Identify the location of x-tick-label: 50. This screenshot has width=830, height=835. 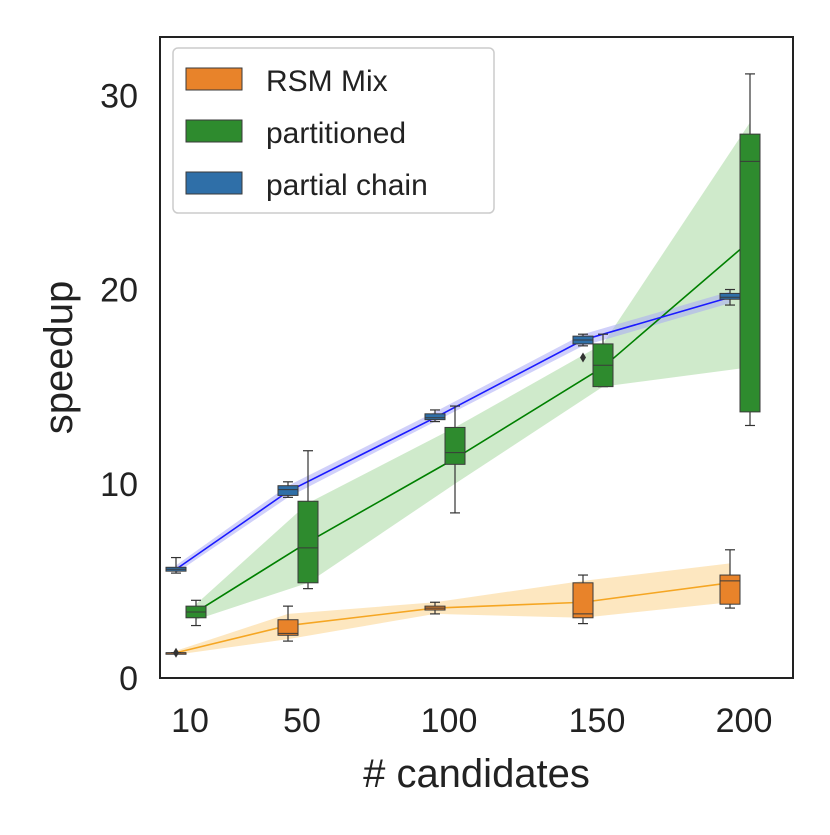
(302, 721).